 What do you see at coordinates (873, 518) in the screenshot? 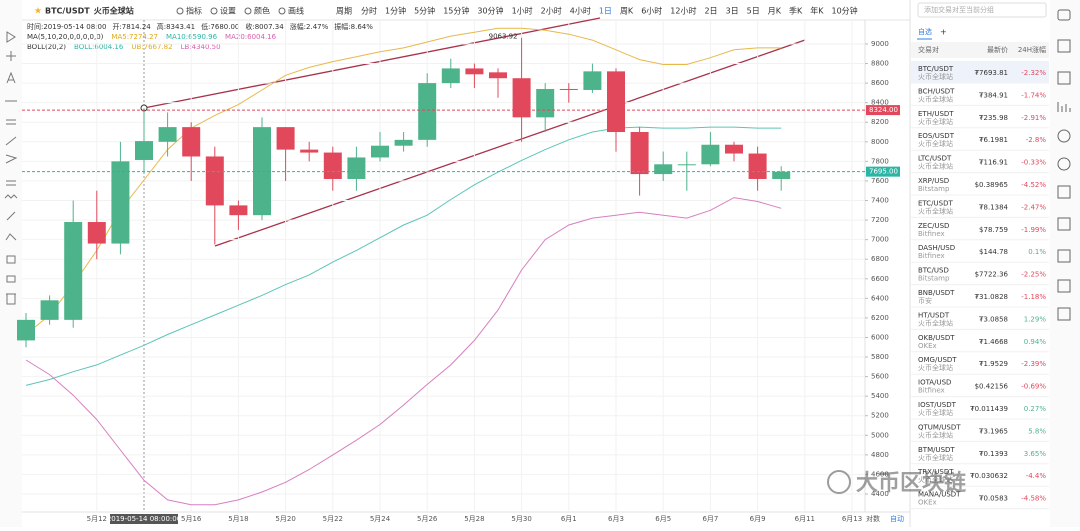
I see `axis-button: 对数` at bounding box center [873, 518].